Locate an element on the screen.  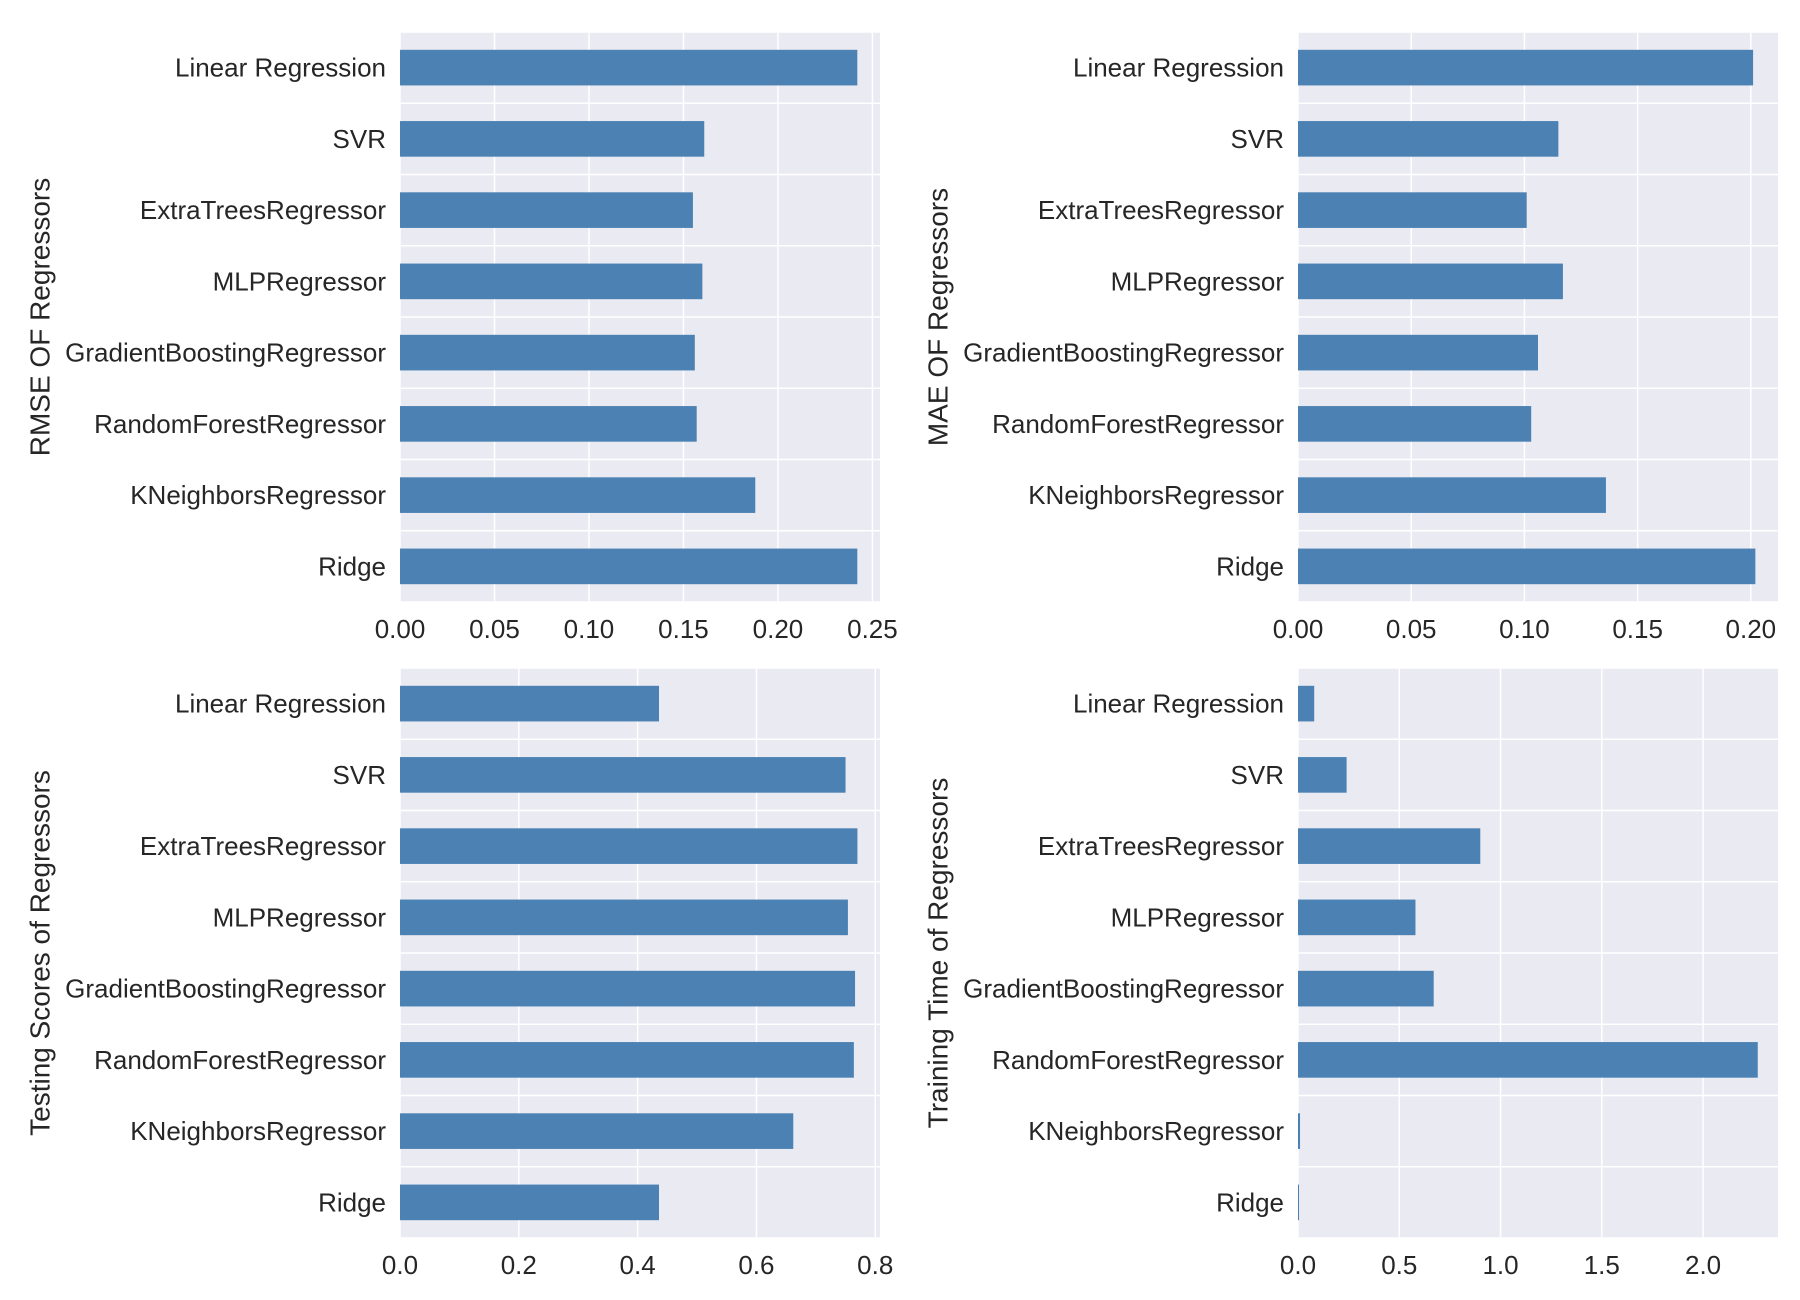
x-tick-label: 0.25 is located at coordinates (872, 629).